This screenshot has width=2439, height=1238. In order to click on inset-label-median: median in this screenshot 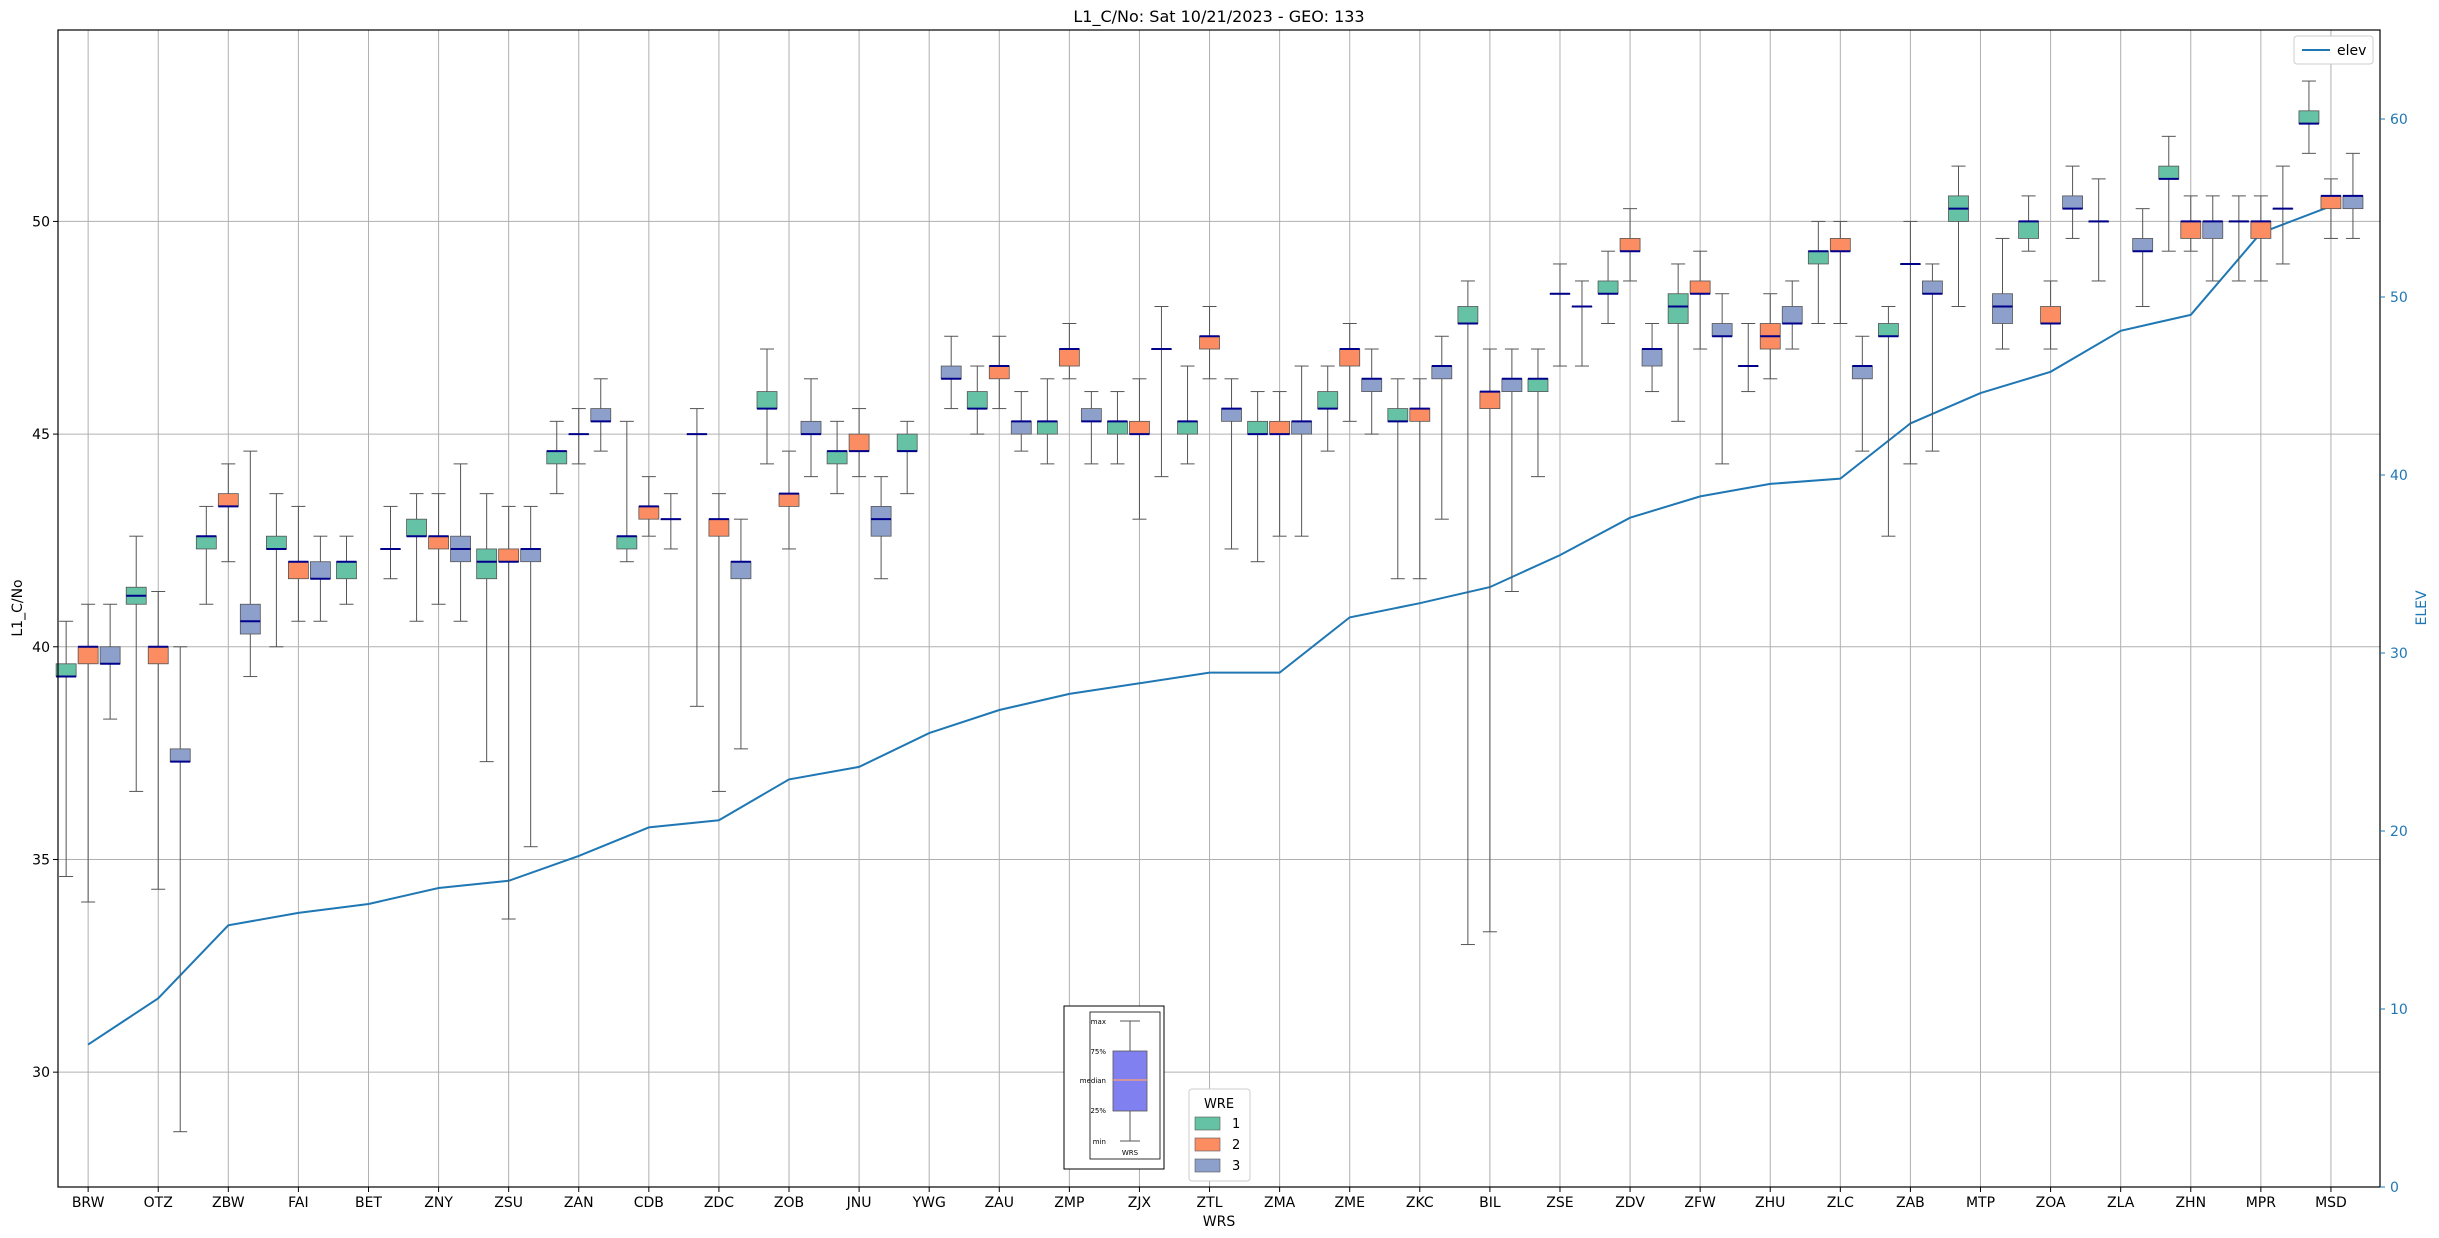, I will do `click(1093, 1081)`.